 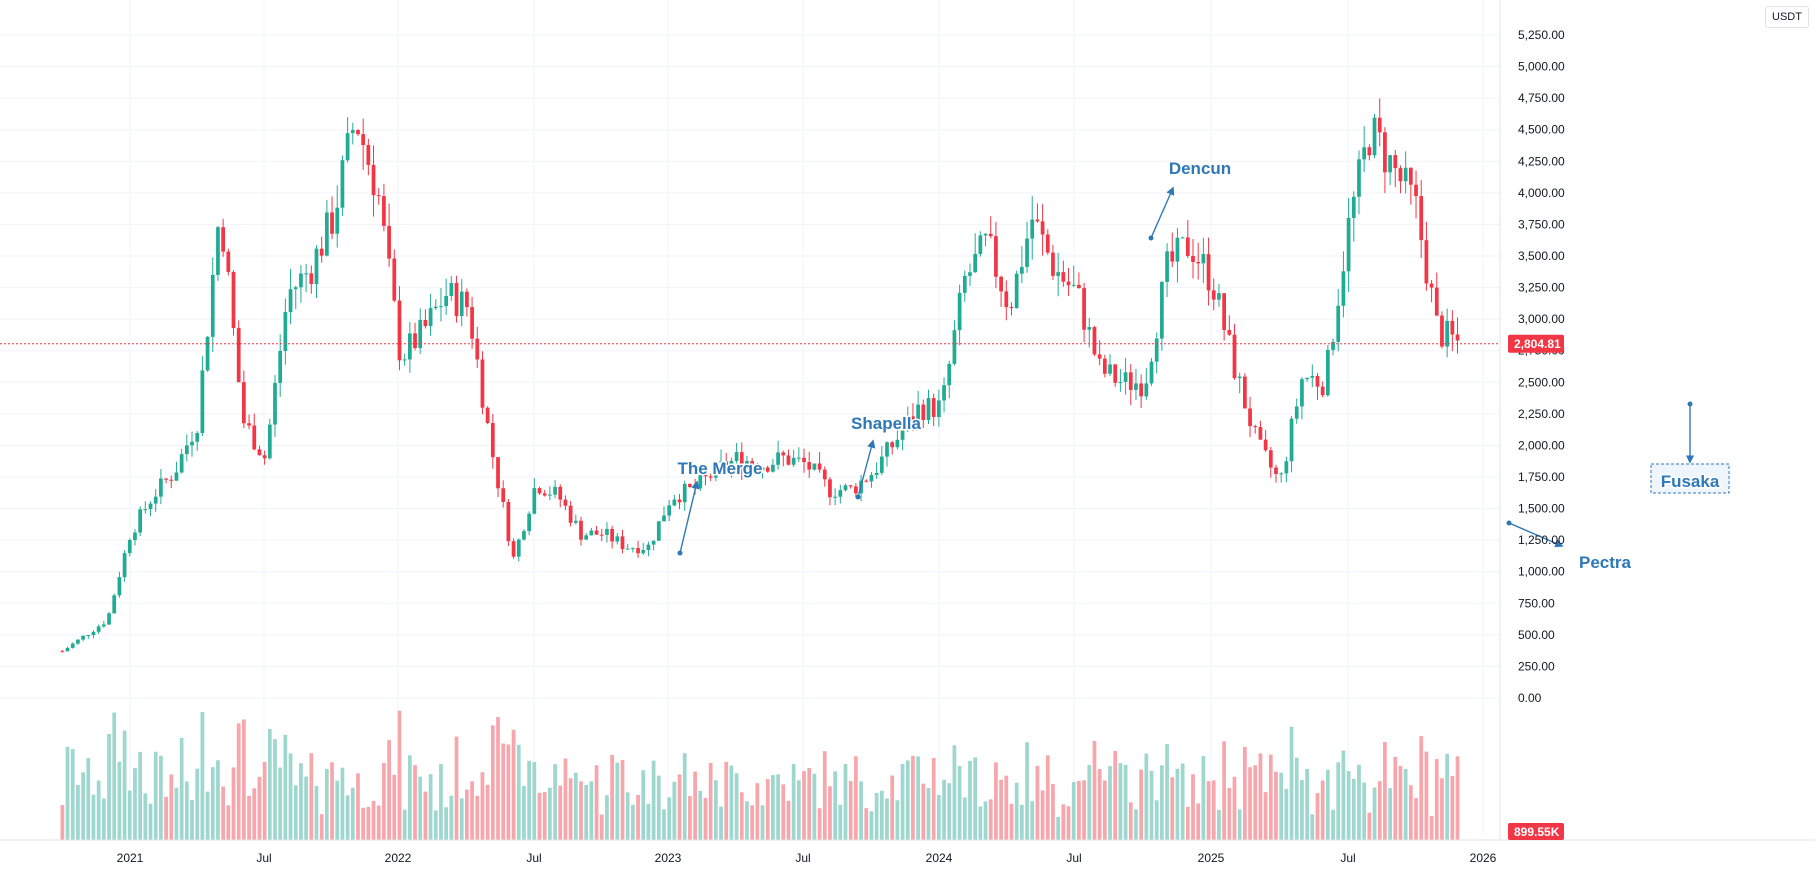 I want to click on currency-selector: USDT, so click(x=1787, y=17).